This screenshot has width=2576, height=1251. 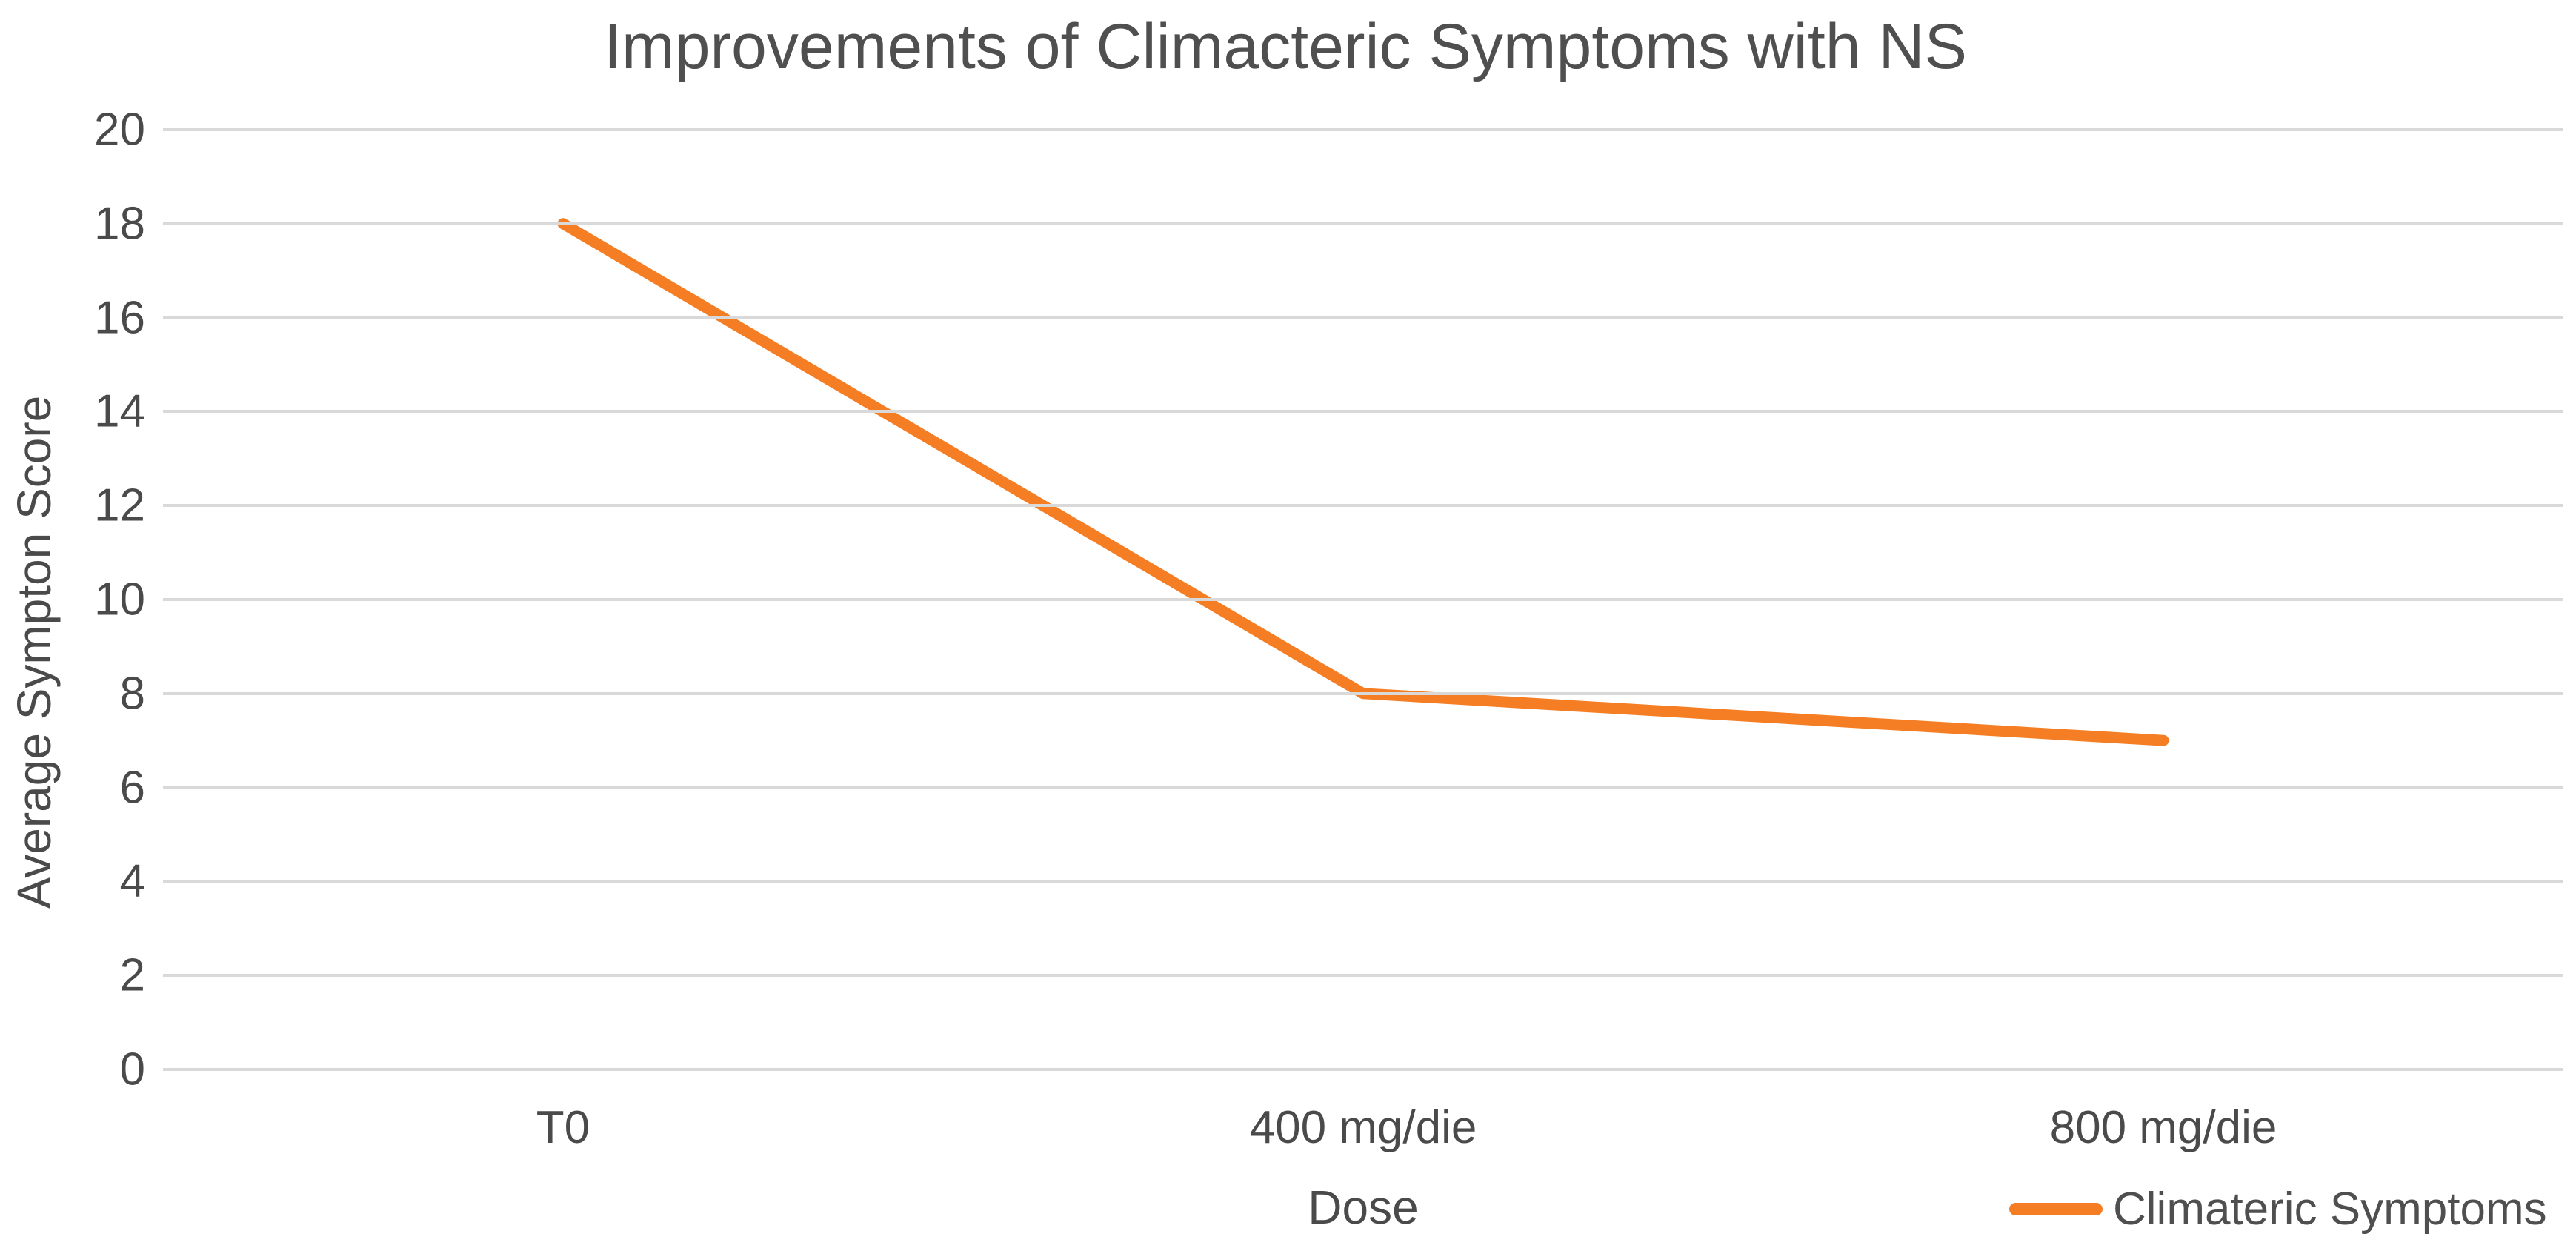 I want to click on x-axis-title: Dose, so click(x=1363, y=1207).